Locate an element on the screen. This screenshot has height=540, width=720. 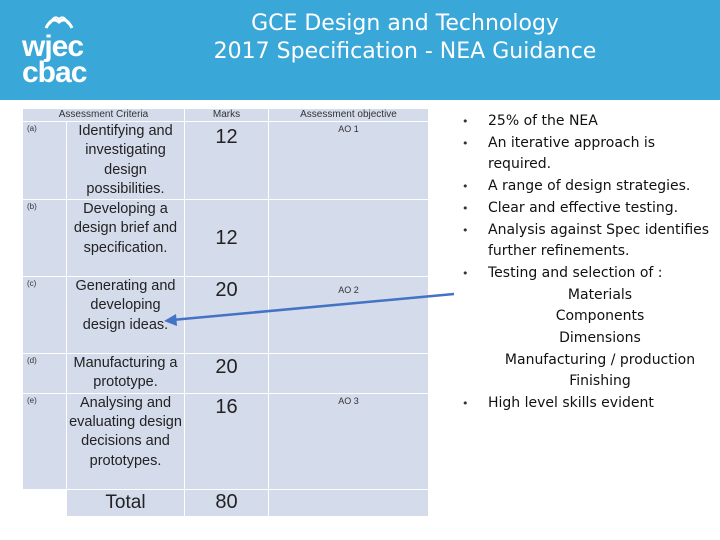
row-ao: AO 2 is located at coordinates (348, 315).